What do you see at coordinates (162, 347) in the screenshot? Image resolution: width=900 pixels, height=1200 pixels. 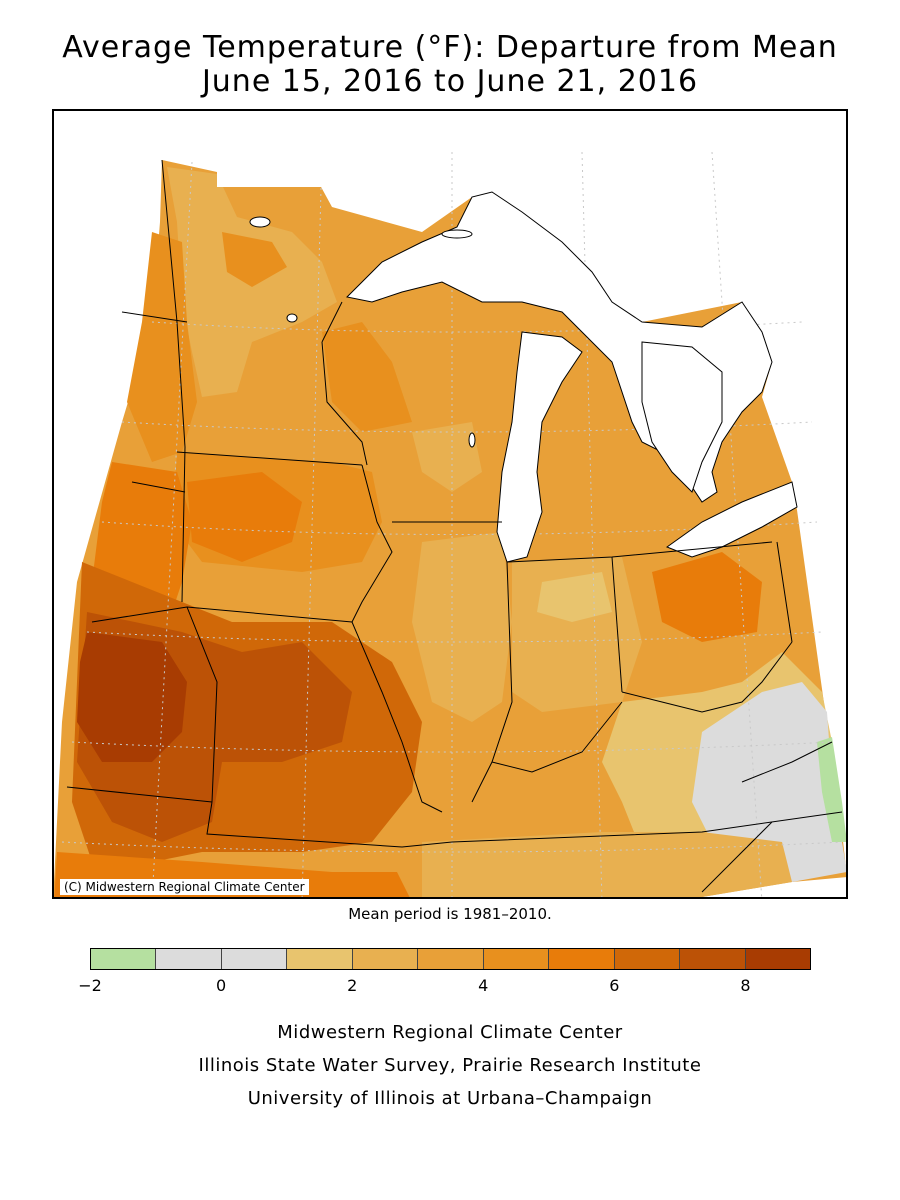 I see `band-orange-mn` at bounding box center [162, 347].